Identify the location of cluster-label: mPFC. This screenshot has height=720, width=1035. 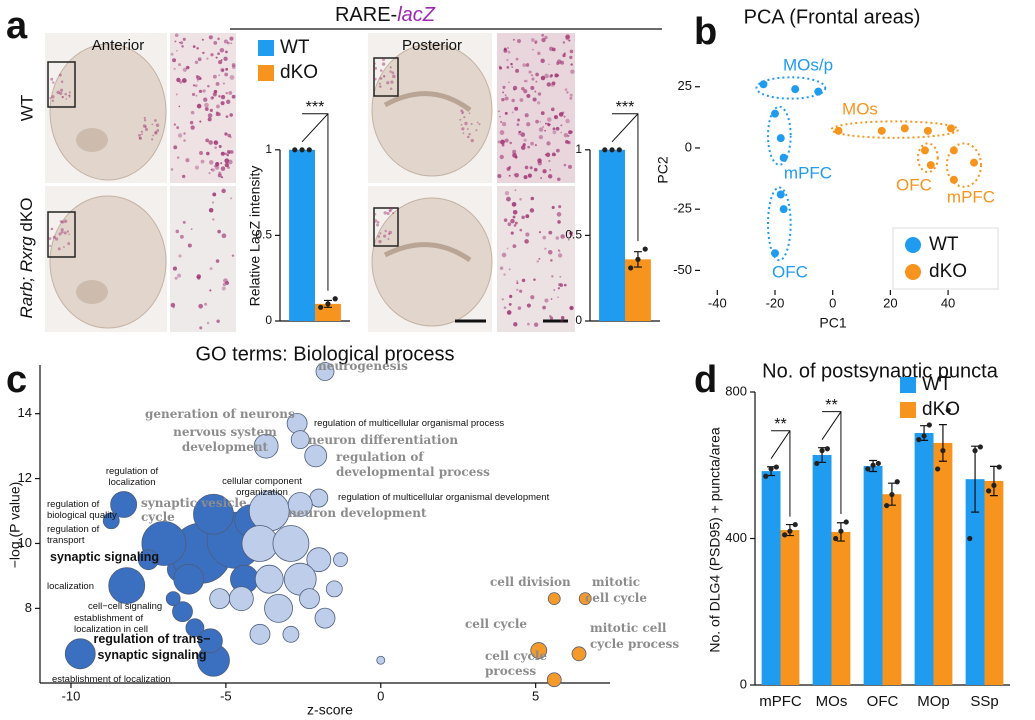
(971, 196).